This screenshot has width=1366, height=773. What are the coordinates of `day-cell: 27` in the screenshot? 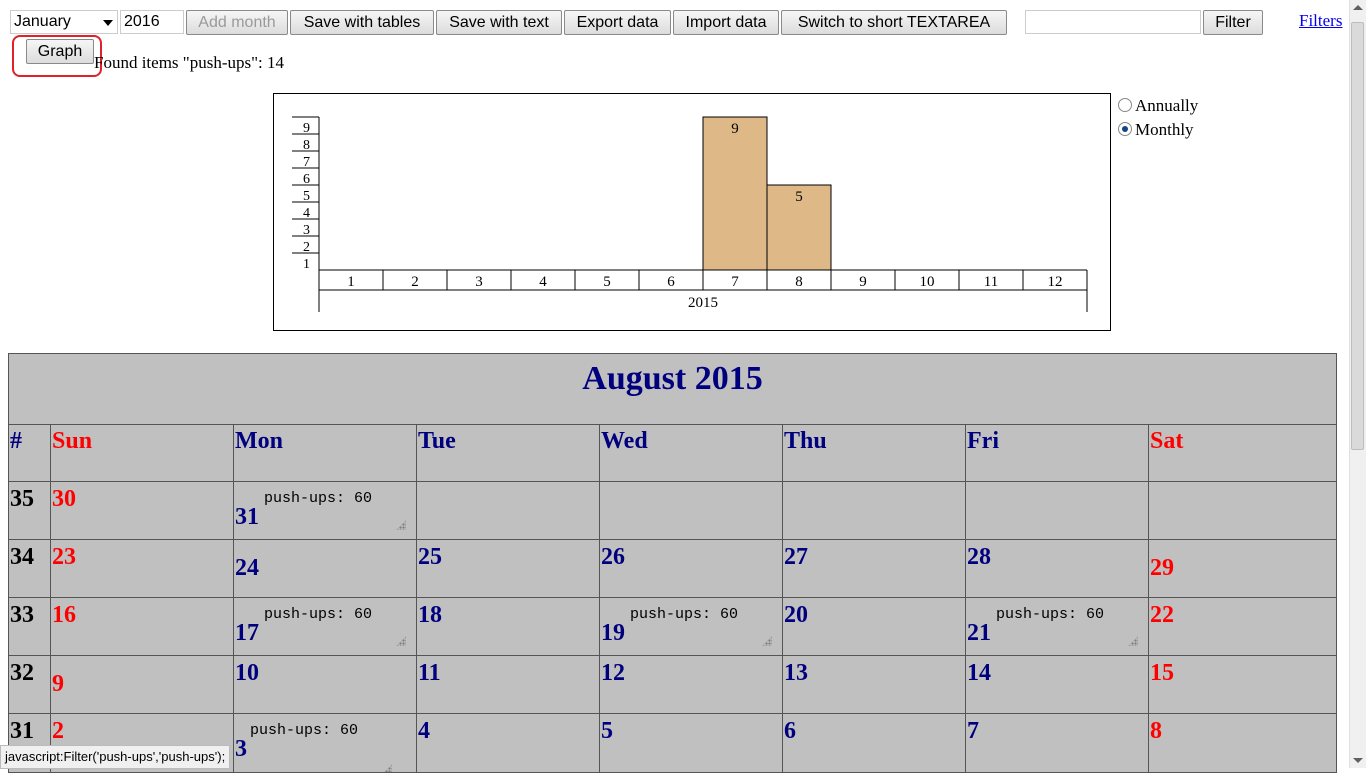 It's located at (874, 569).